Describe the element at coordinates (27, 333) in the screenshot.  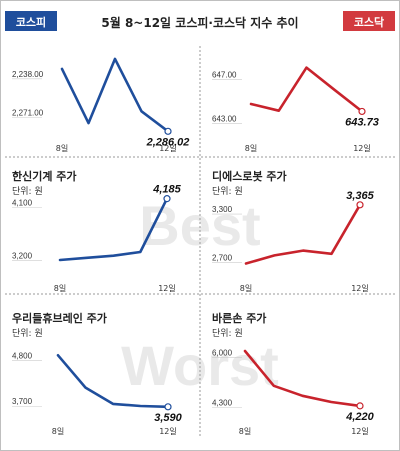
I see `woori-dle-unit: 단위: 원` at that location.